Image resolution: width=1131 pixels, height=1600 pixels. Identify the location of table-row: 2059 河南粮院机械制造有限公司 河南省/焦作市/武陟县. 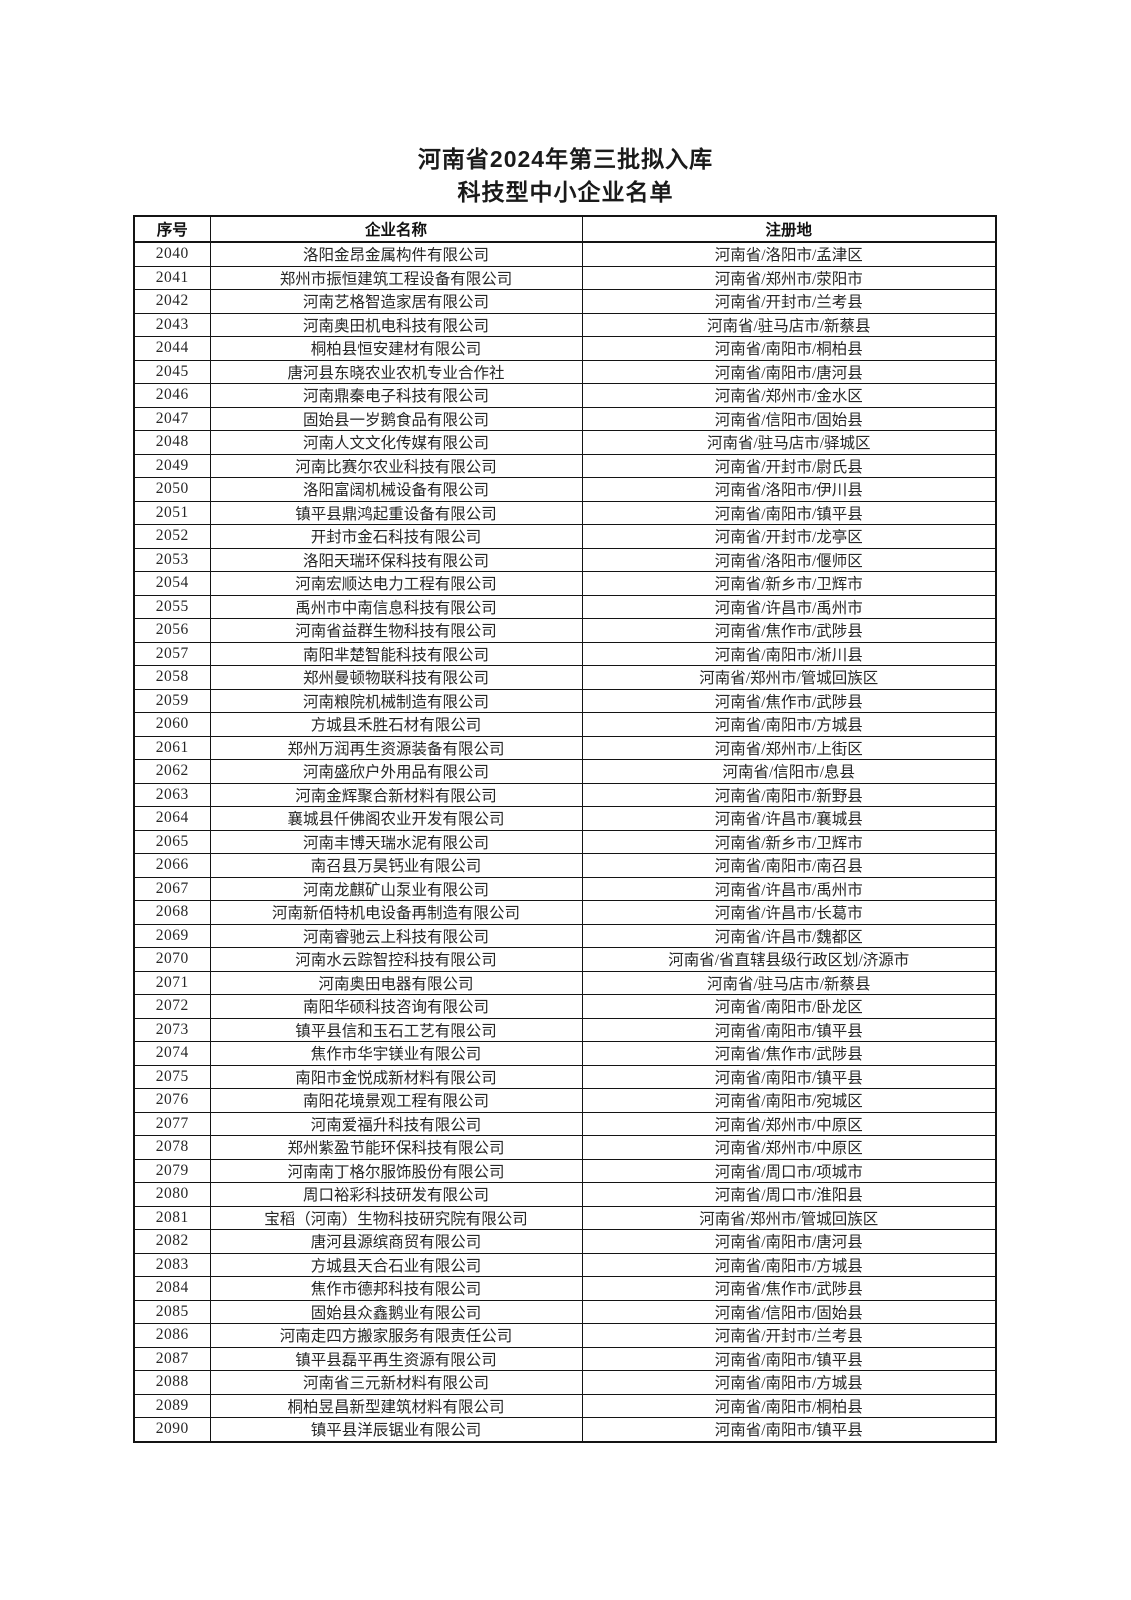
(565, 700).